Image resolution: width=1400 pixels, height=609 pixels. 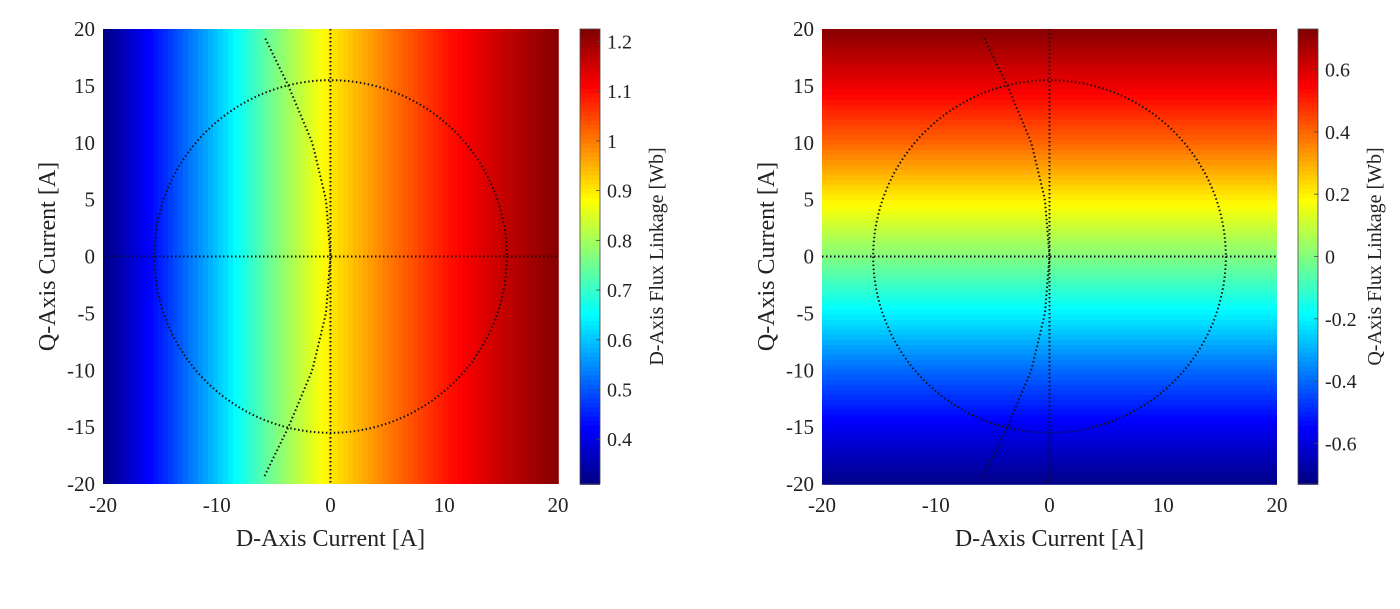 I want to click on colorbar-tick-label: 0.4, so click(x=619, y=440).